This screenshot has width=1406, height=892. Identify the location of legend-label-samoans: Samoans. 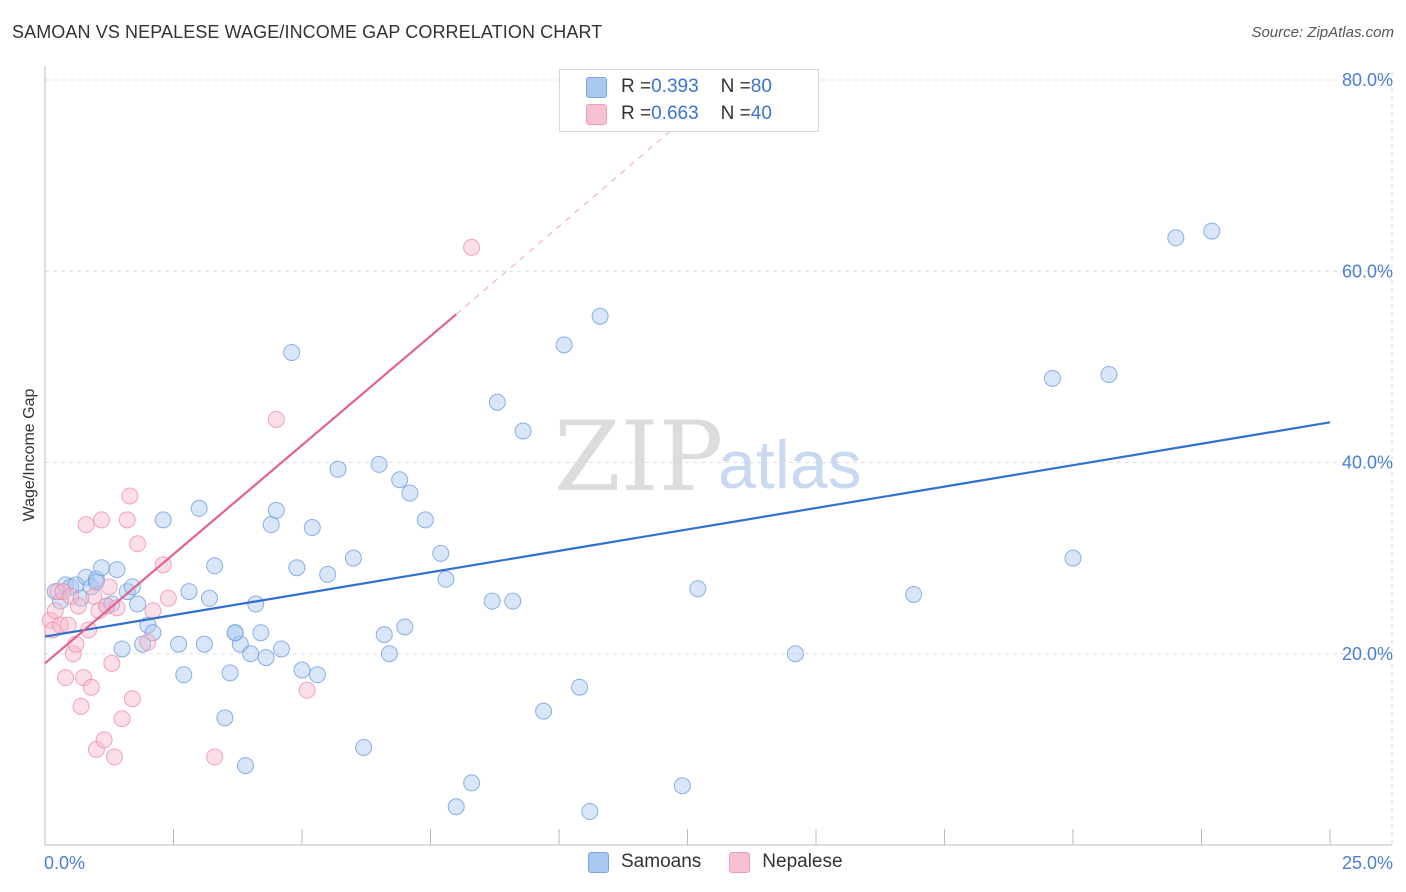
(661, 861).